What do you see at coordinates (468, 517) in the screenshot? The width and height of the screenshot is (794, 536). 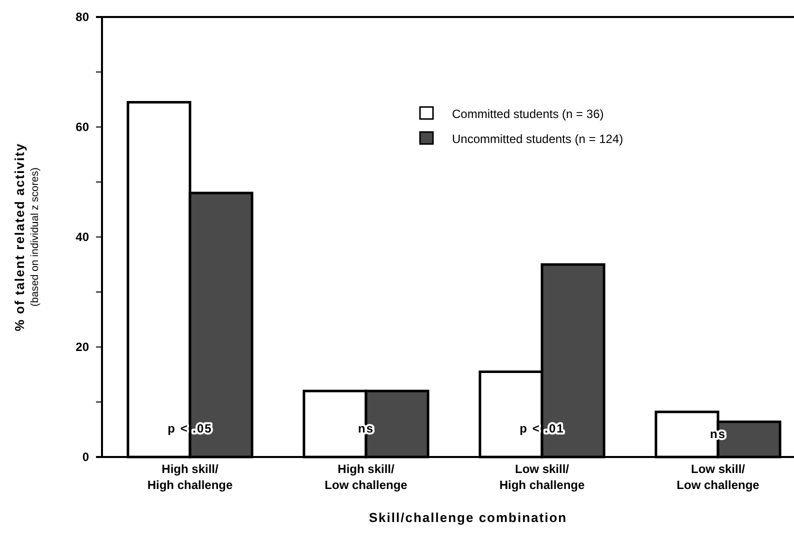 I see `x-axis-title: Skill/challenge combination` at bounding box center [468, 517].